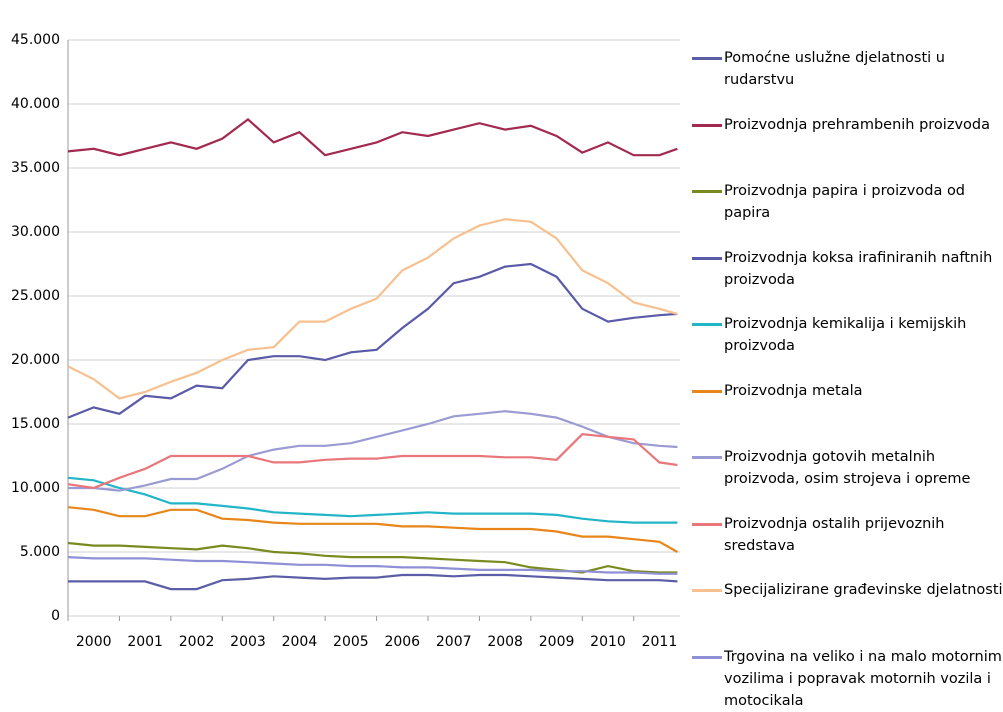  Describe the element at coordinates (35, 296) in the screenshot. I see `y-tick-label: 25.000` at that location.